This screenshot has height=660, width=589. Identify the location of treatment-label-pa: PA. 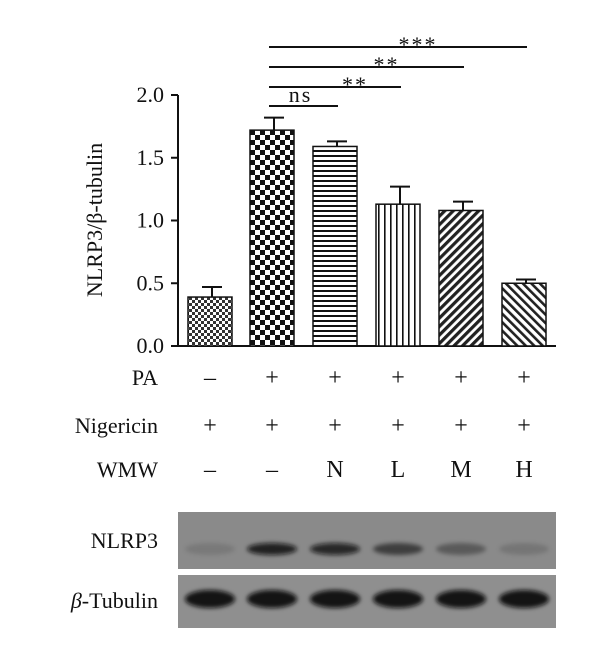
(145, 377).